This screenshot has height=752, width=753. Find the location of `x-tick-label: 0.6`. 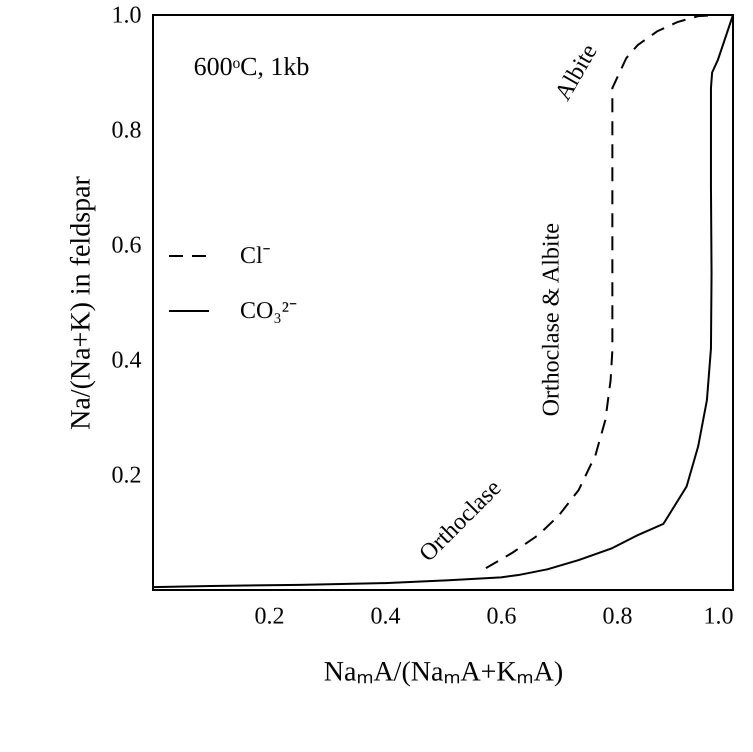

x-tick-label: 0.6 is located at coordinates (501, 617).